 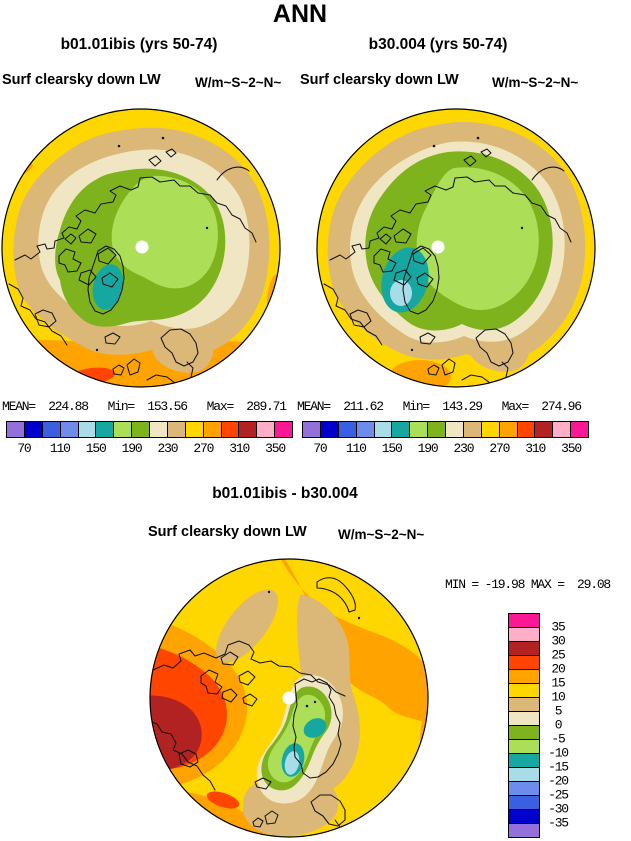 I want to click on units-label-left: W/m~S~2~N~, so click(x=238, y=82).